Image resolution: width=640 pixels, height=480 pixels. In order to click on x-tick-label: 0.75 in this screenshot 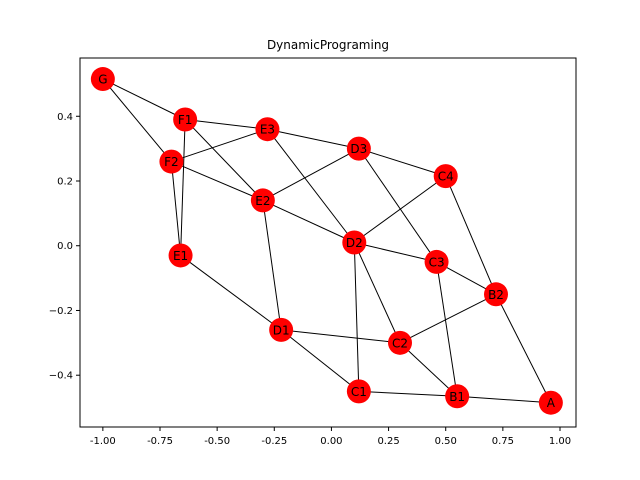, I will do `click(503, 441)`.